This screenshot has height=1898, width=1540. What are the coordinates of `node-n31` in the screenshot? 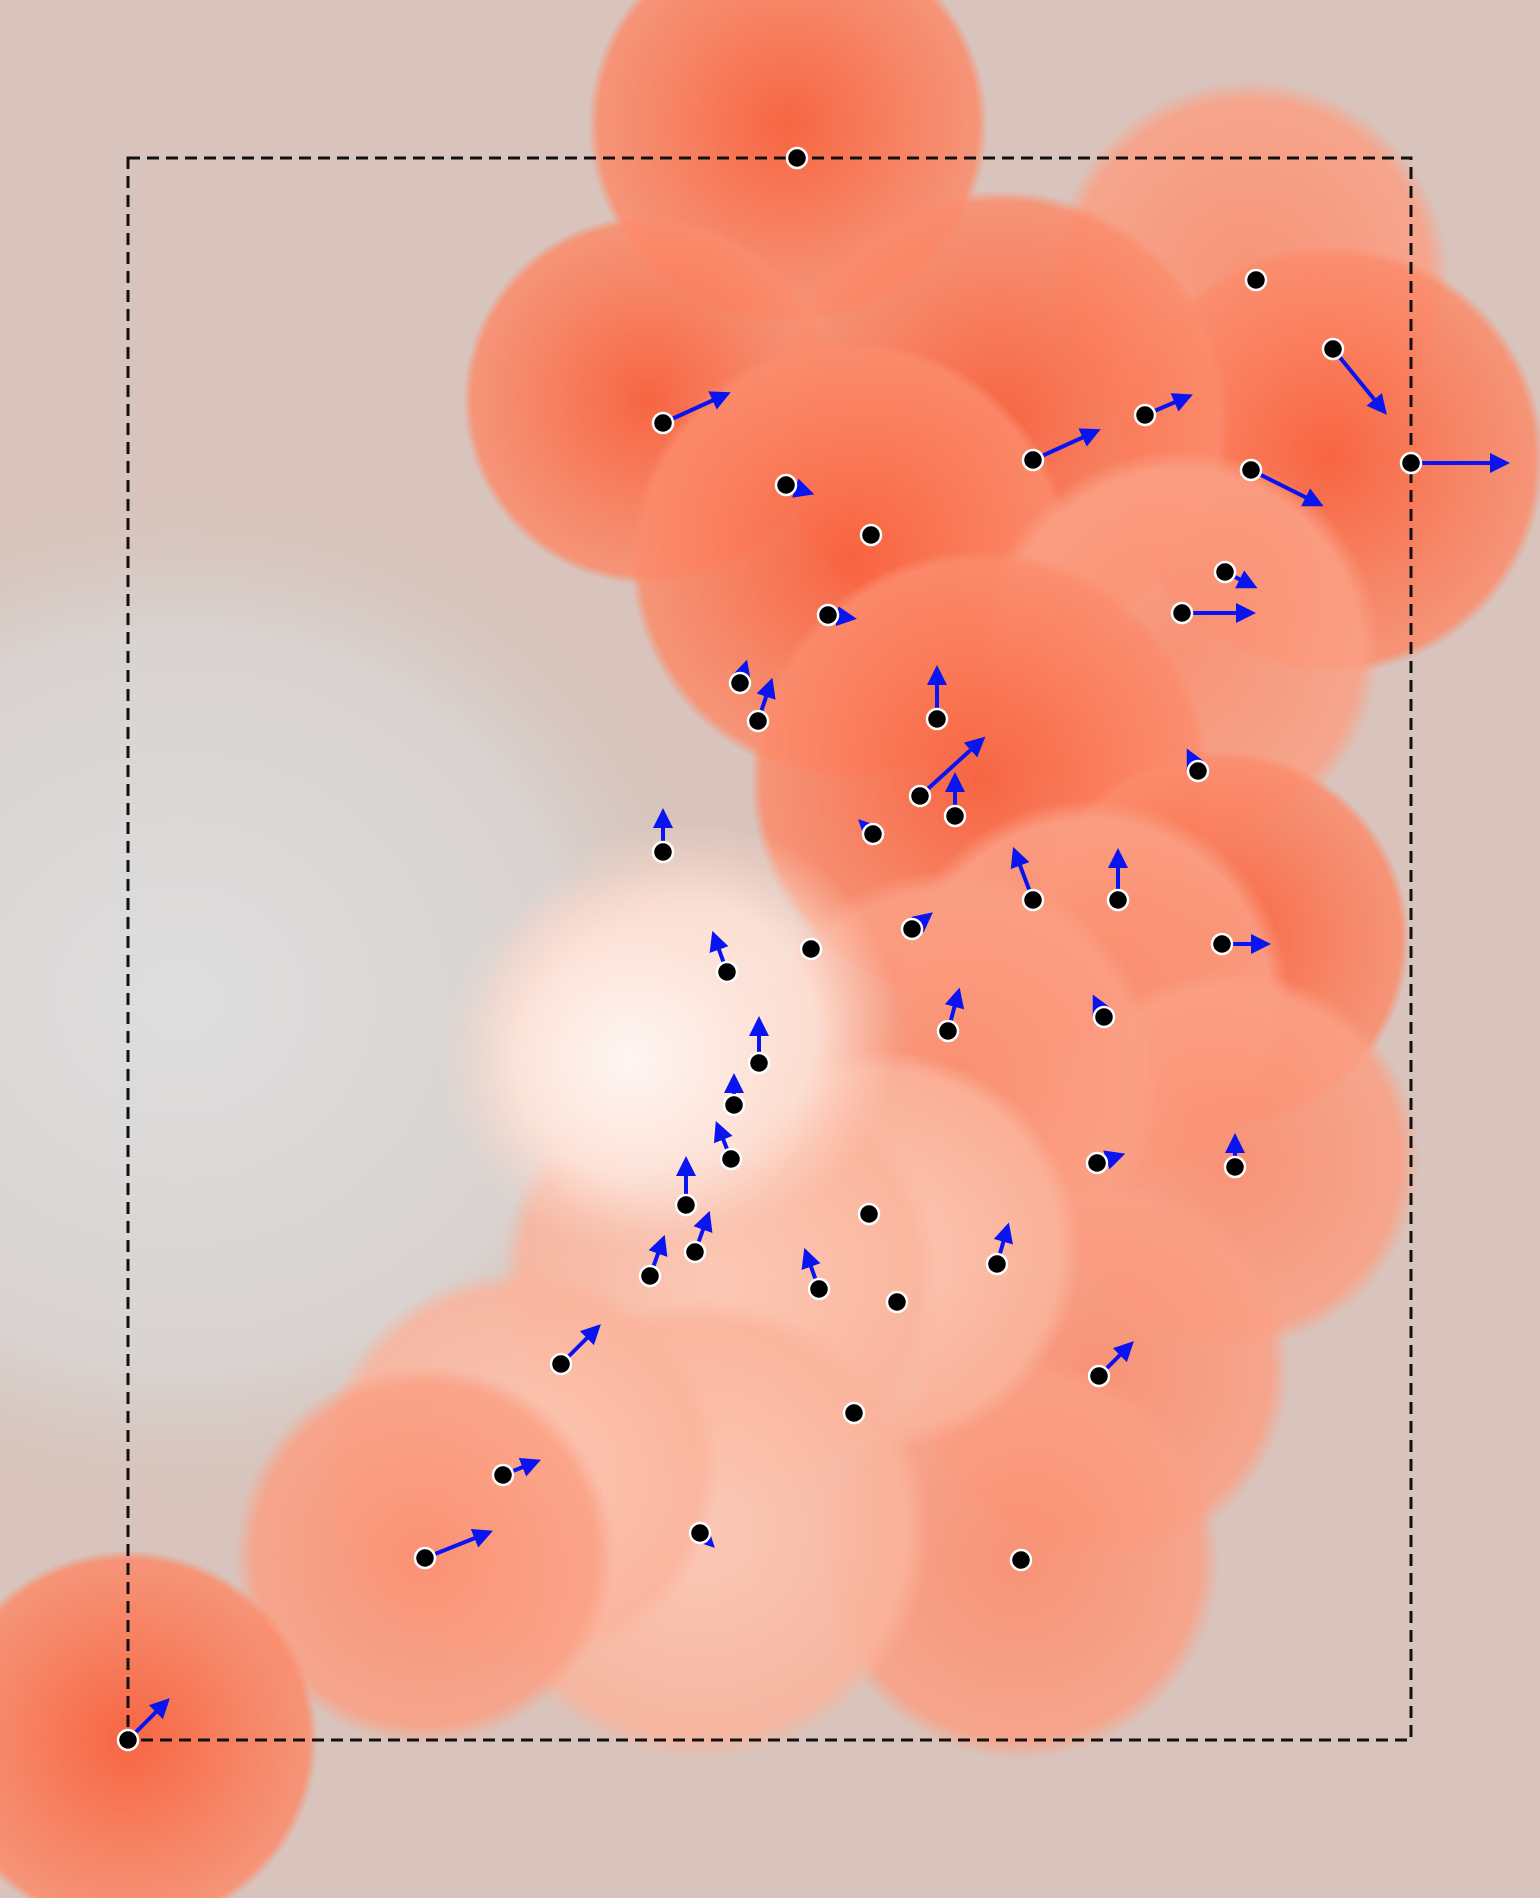 It's located at (734, 1095).